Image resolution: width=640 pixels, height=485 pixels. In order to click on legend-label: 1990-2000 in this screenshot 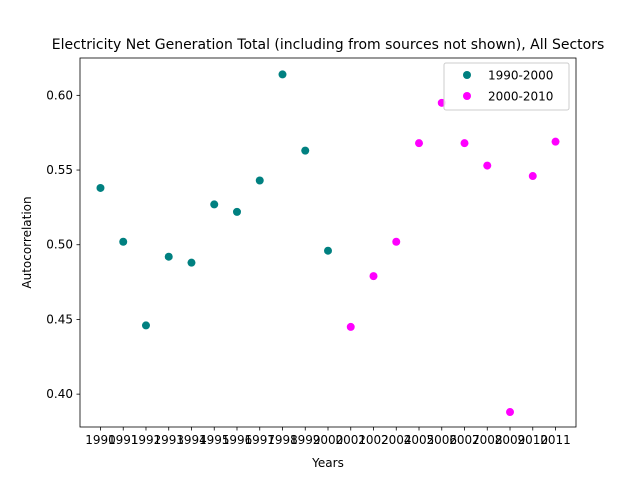, I will do `click(520, 76)`.